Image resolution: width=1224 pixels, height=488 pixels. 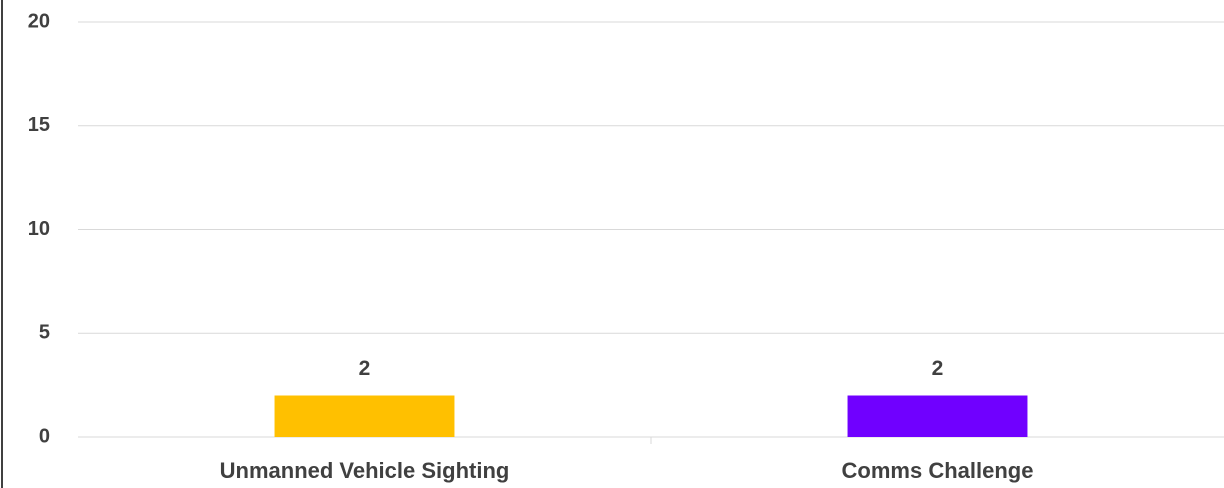 I want to click on y-tick-label: 0, so click(x=44, y=436).